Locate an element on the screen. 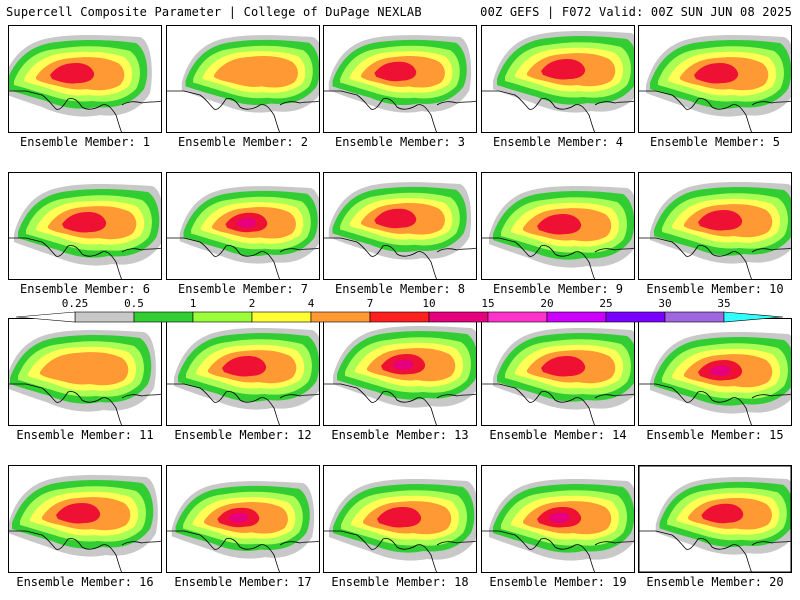 Image resolution: width=800 pixels, height=600 pixels. colorbar-level-label: 15 is located at coordinates (488, 303).